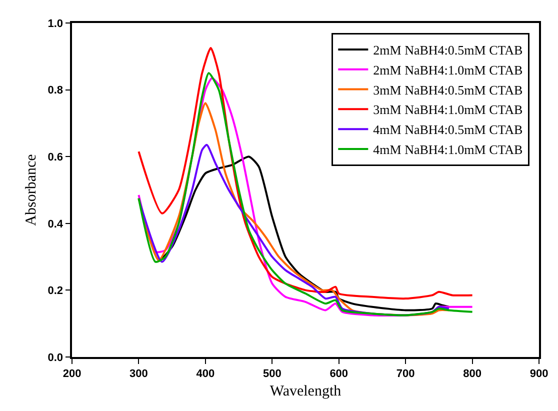 This screenshot has height=411, width=558. What do you see at coordinates (448, 110) in the screenshot?
I see `legend-label: 3mM NaBH4:1.0mM CTAB` at bounding box center [448, 110].